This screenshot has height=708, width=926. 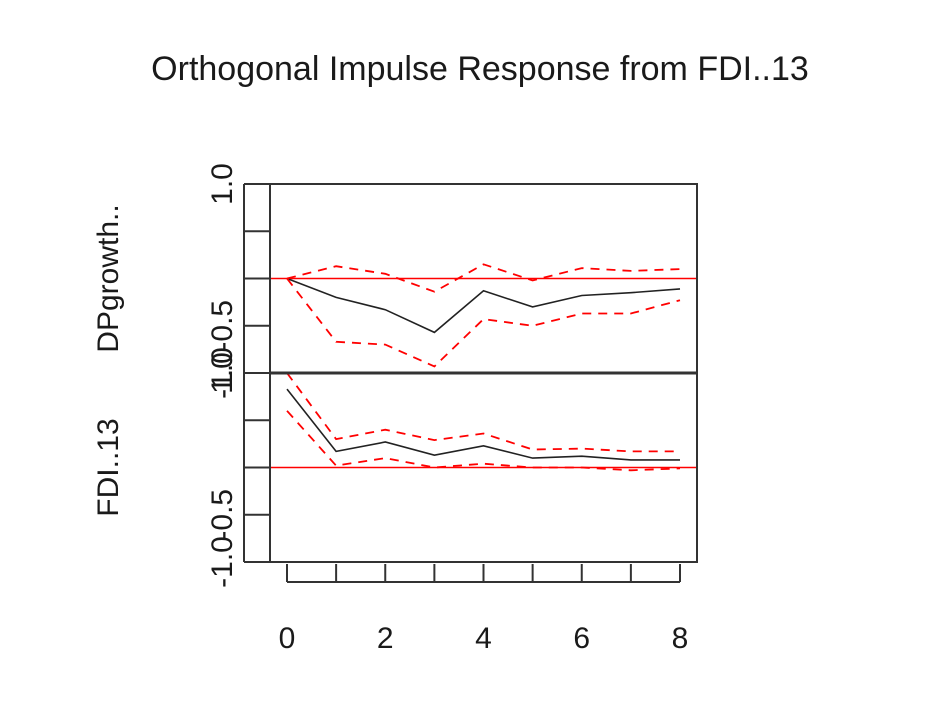 What do you see at coordinates (483, 638) in the screenshot?
I see `x-tick-label-2: 4` at bounding box center [483, 638].